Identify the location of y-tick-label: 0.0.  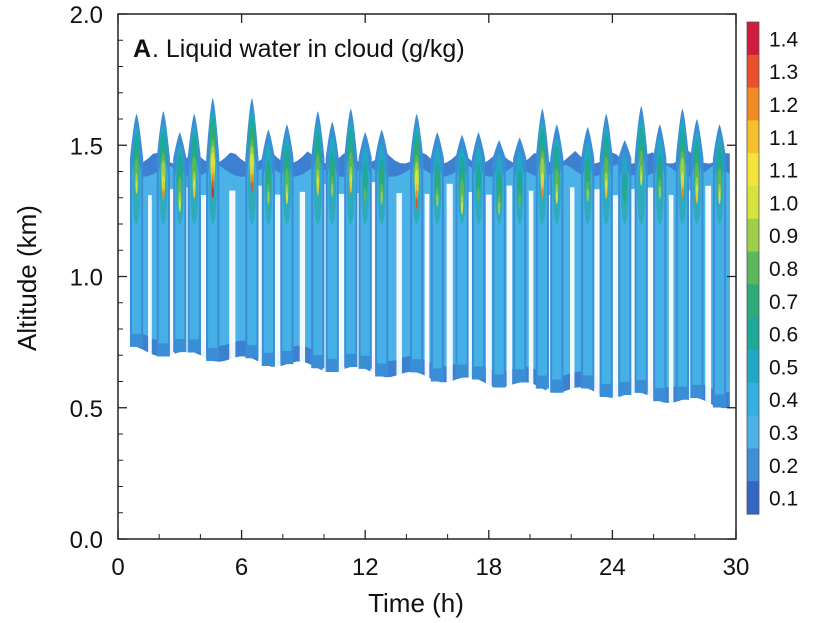
(86, 540).